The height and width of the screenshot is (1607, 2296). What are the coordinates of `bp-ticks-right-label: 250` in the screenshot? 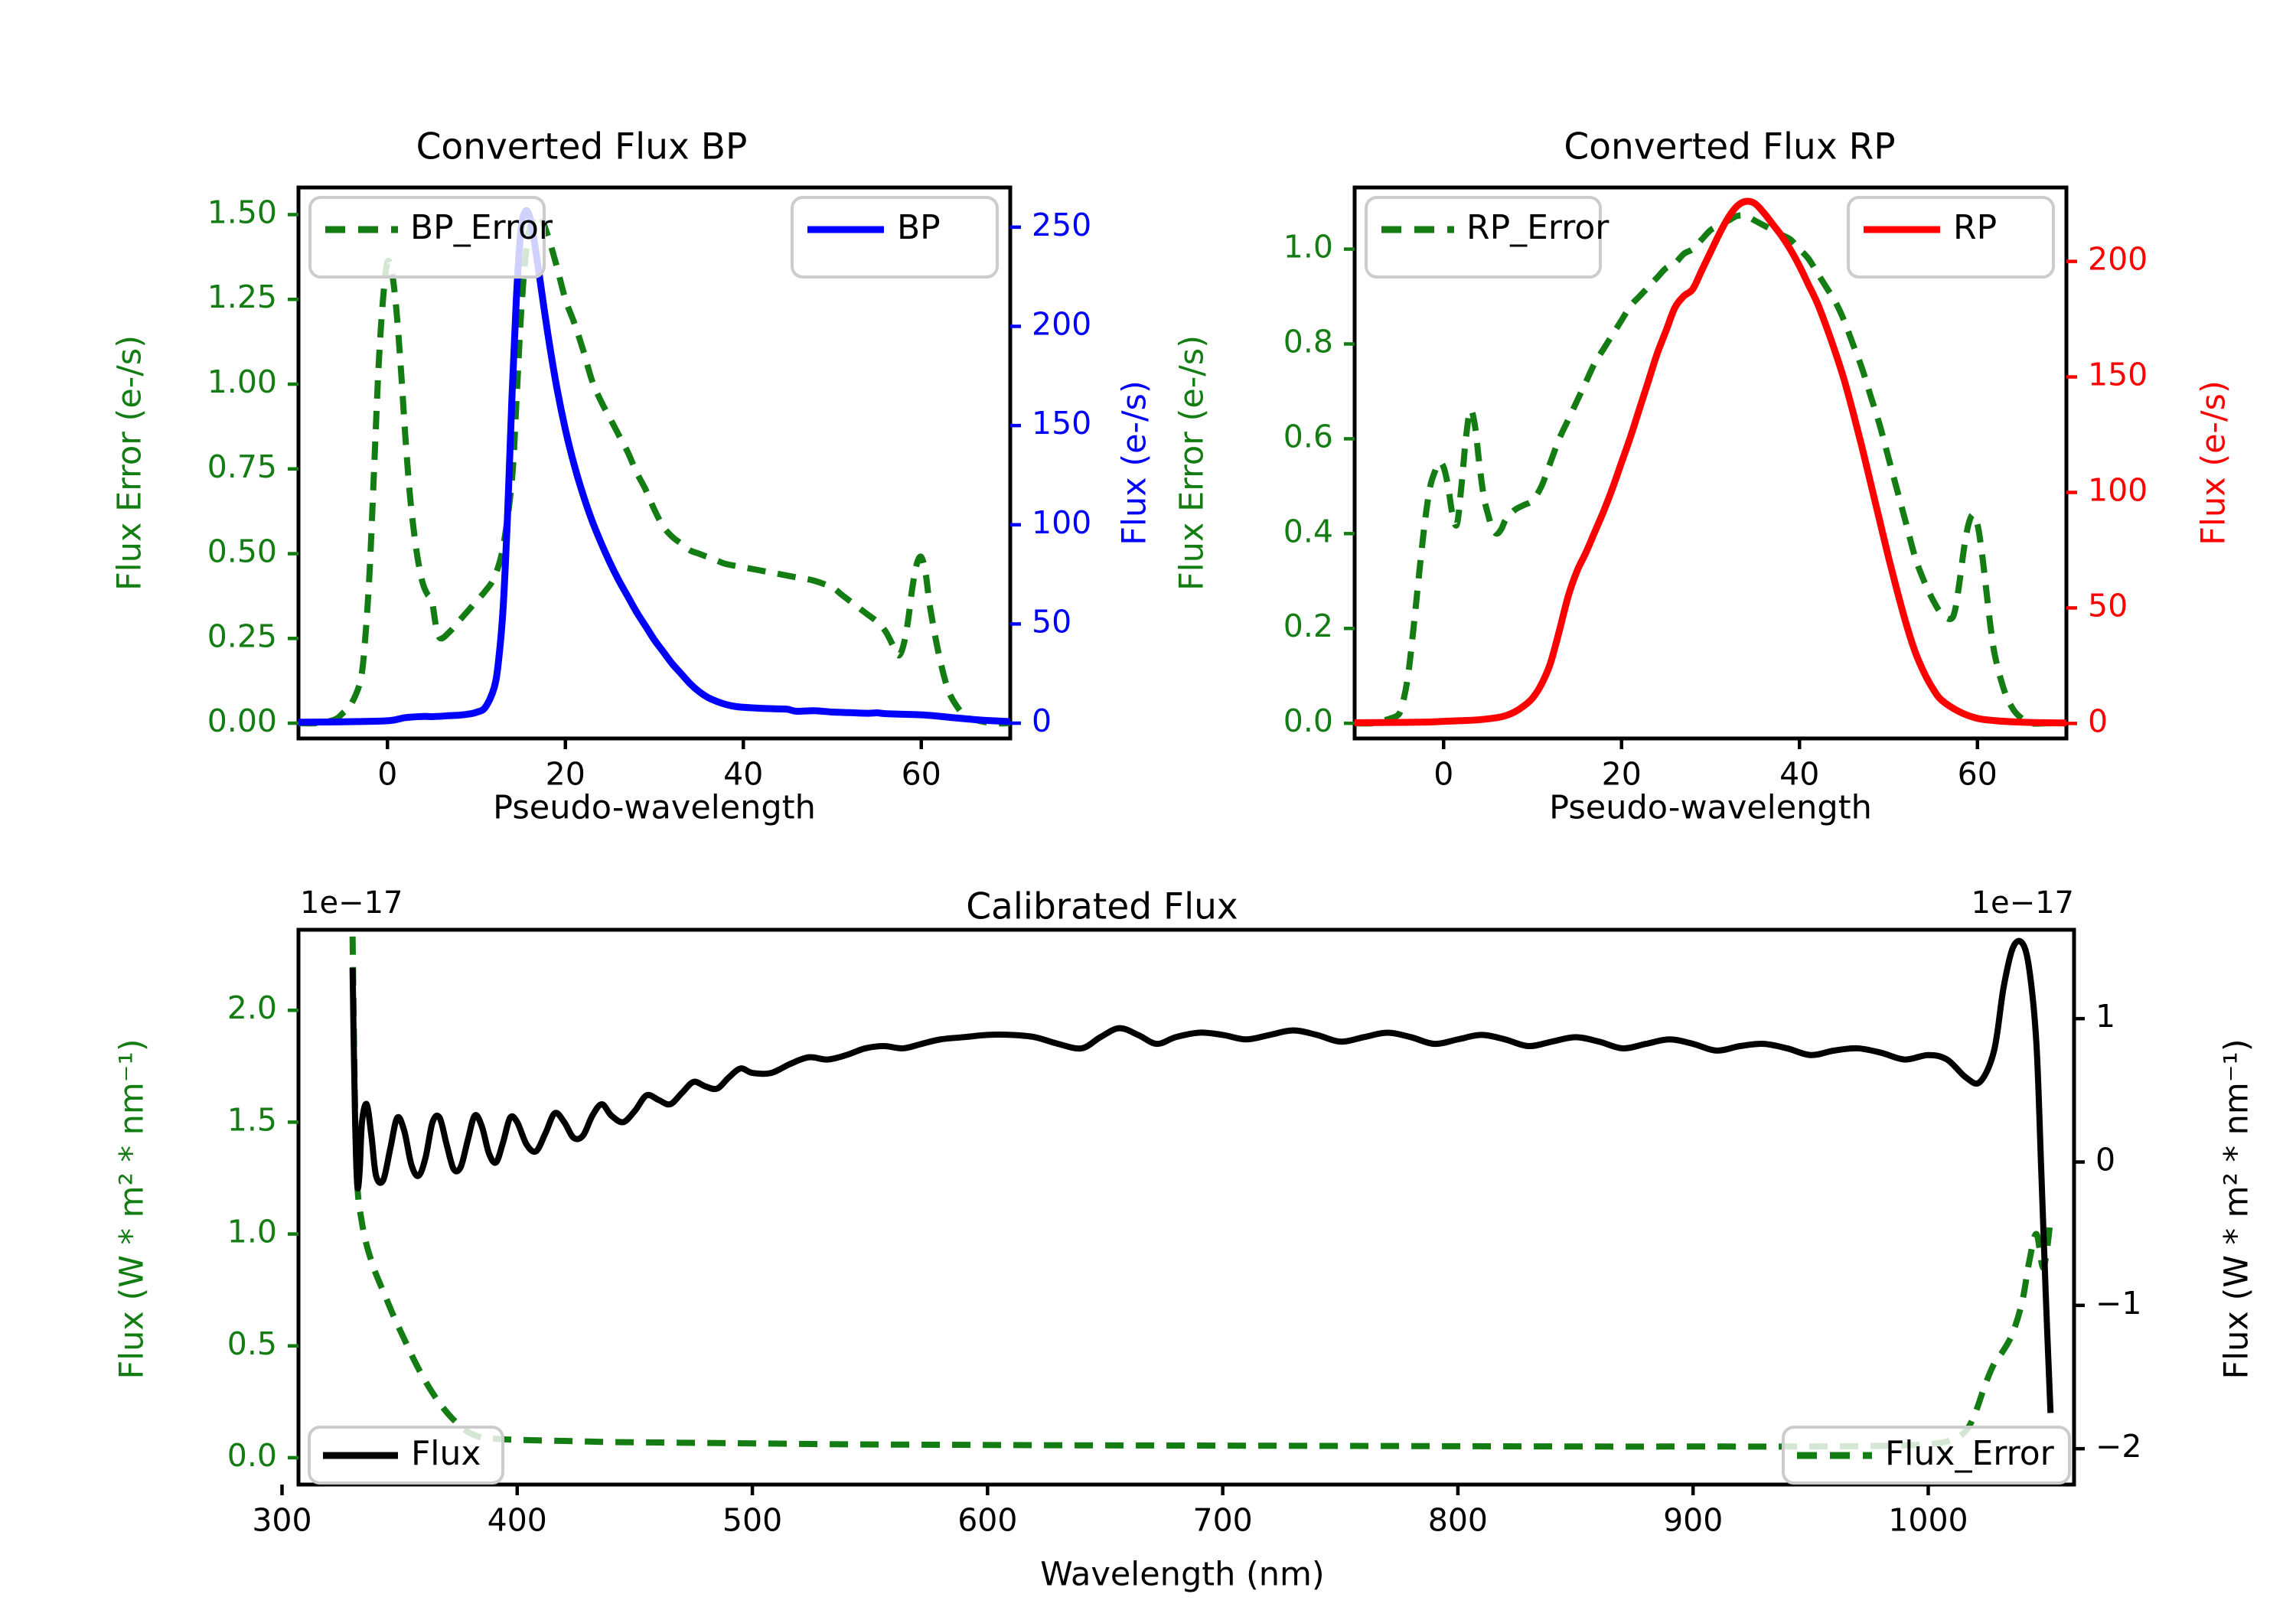 It's located at (1061, 225).